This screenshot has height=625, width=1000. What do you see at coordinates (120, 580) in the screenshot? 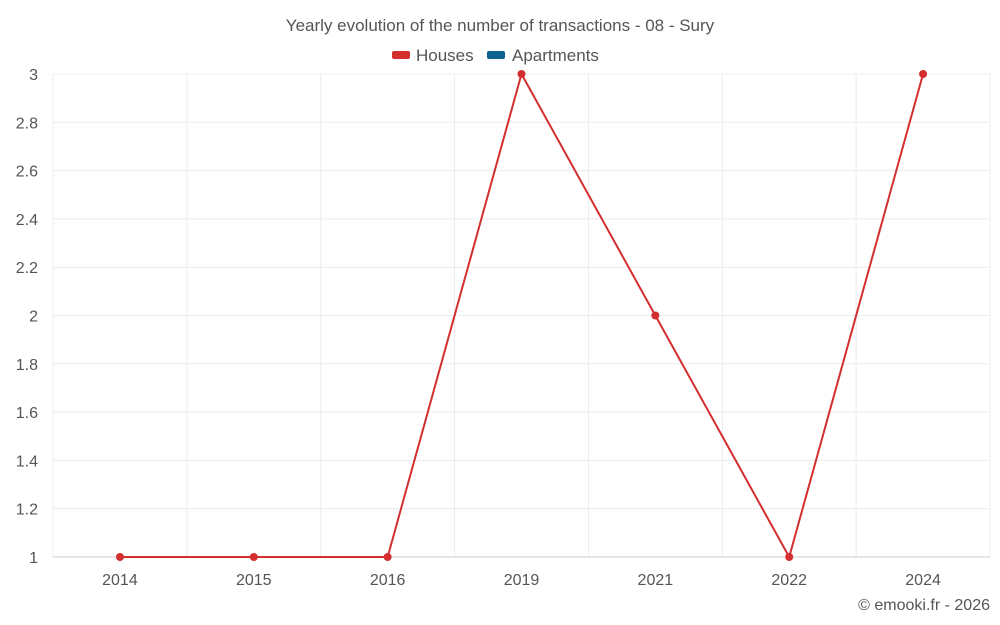
I see `x-tick-label: 2014` at bounding box center [120, 580].